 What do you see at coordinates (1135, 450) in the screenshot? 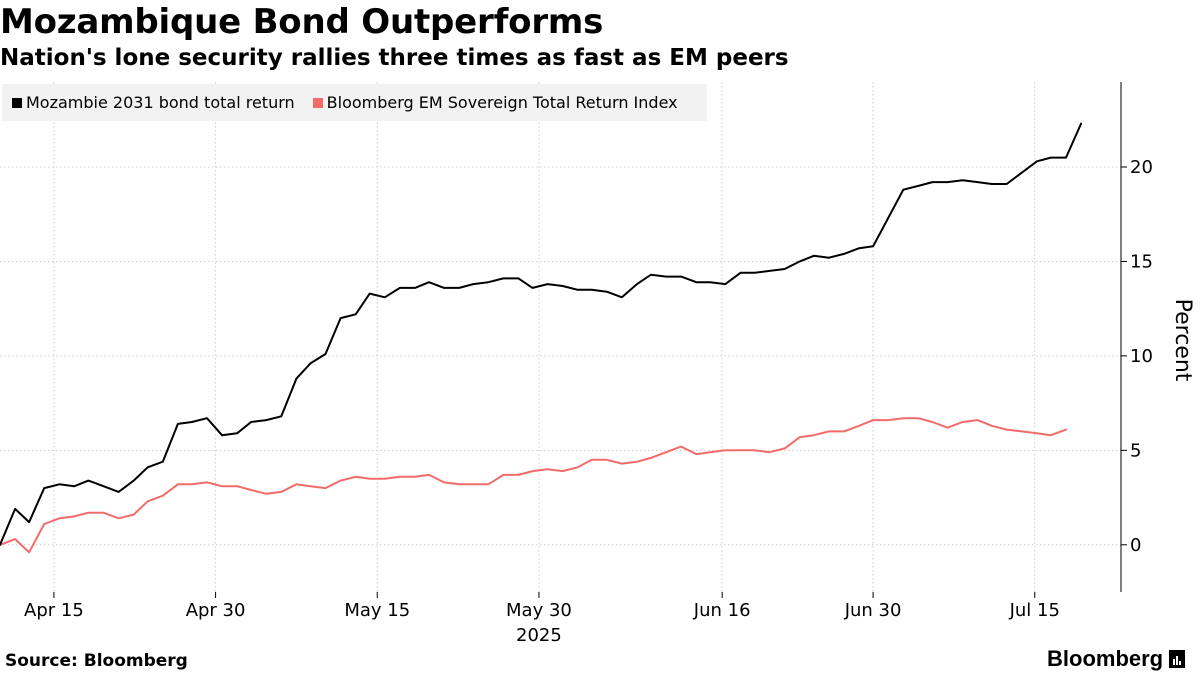
I see `y-tick-label-5: 5` at bounding box center [1135, 450].